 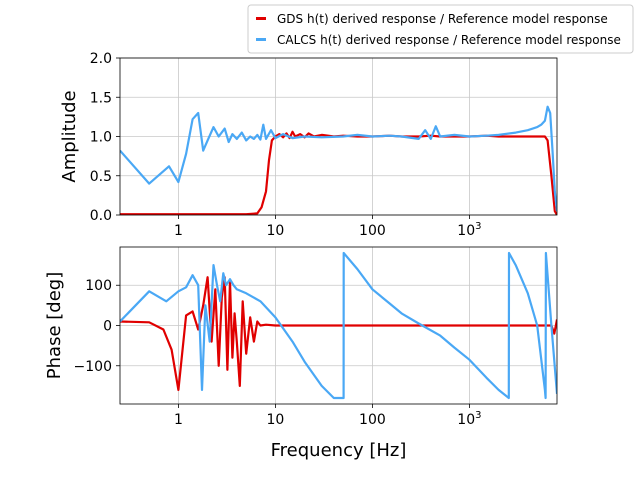 What do you see at coordinates (338, 172) in the screenshot?
I see `amplitude-gds-line` at bounding box center [338, 172].